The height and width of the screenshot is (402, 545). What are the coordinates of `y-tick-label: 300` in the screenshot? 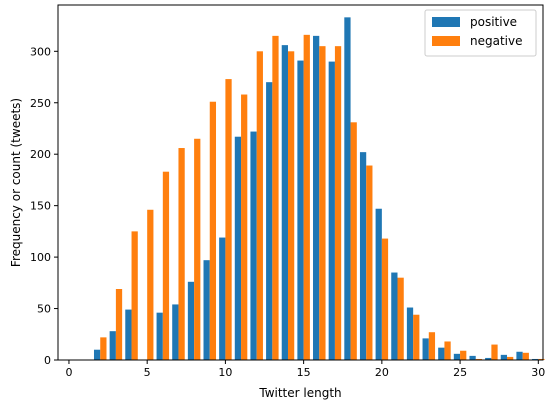 It's located at (40, 51).